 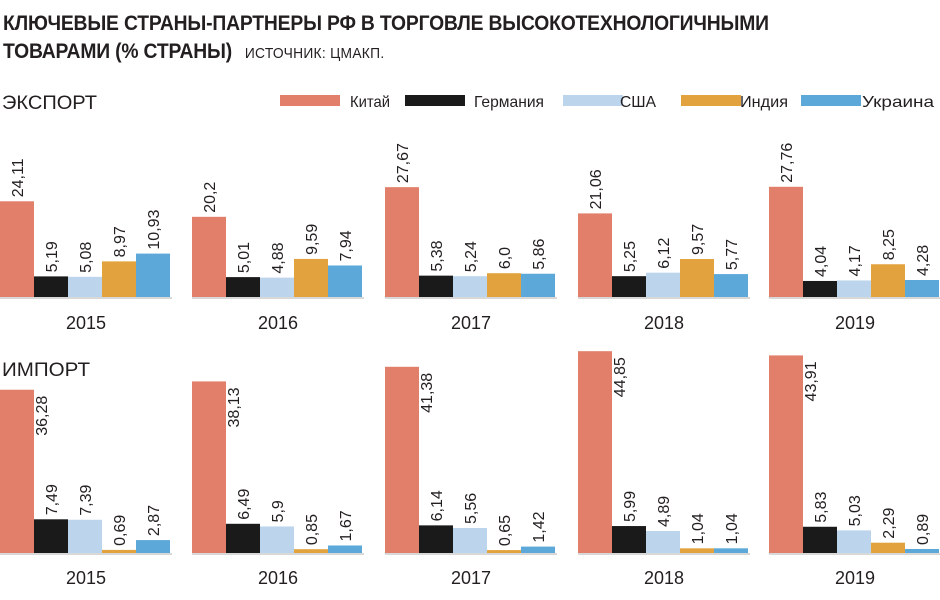 What do you see at coordinates (664, 469) in the screenshot?
I see `bar-group-2018: 44,85 5,99 4,89 1,04 1,04 2018` at bounding box center [664, 469].